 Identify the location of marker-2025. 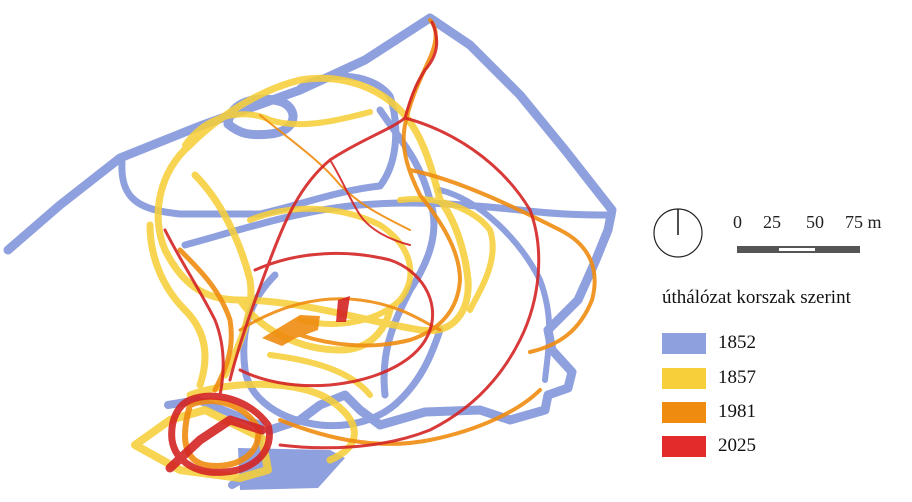
(343, 309).